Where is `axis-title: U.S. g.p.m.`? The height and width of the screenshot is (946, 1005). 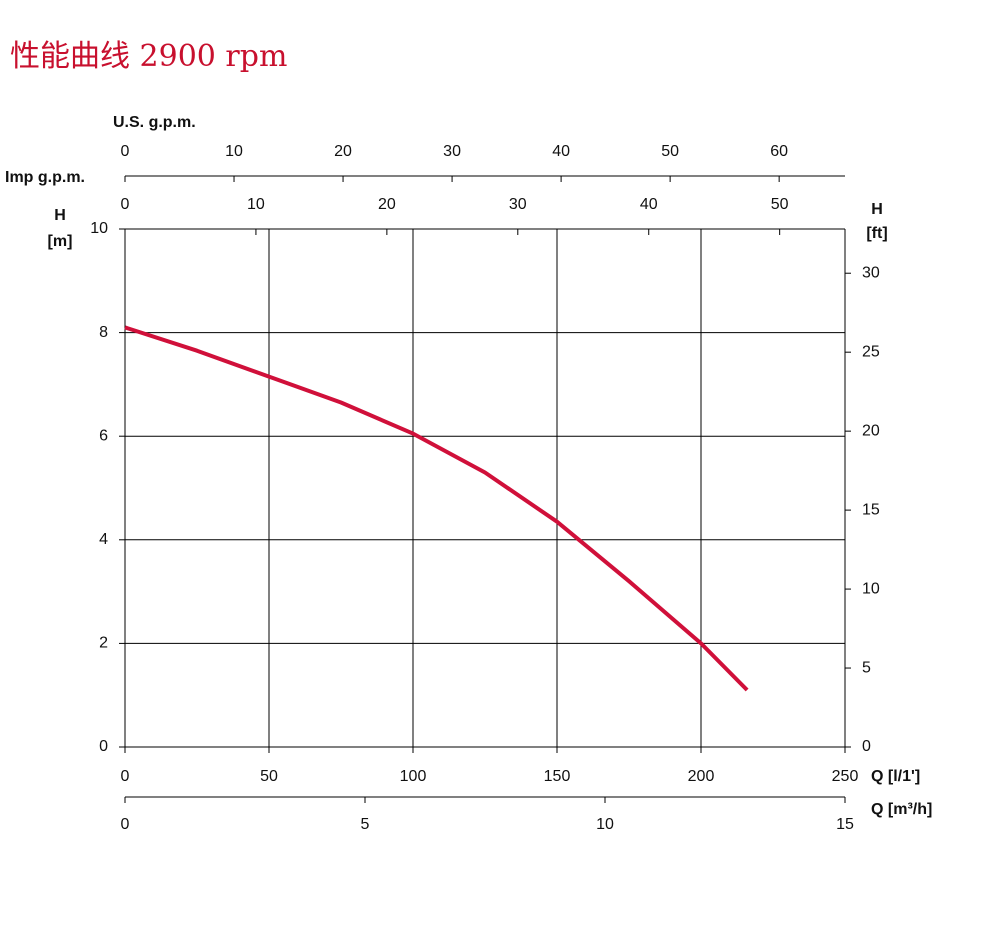
axis-title: U.S. g.p.m. is located at coordinates (154, 122).